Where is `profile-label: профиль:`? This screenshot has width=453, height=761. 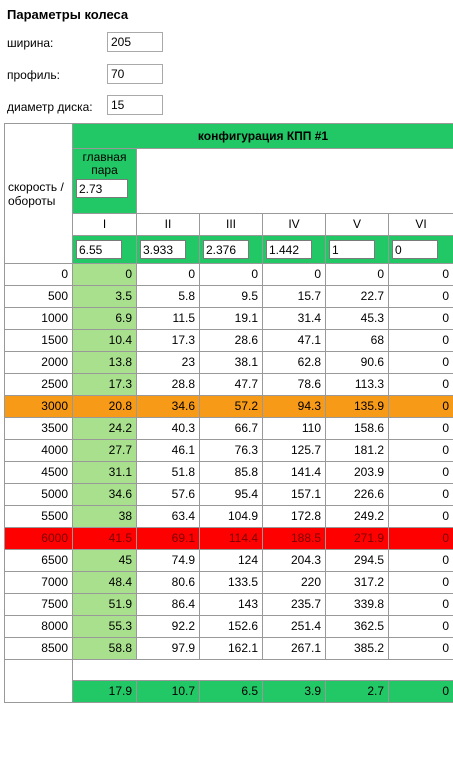 profile-label: профиль: is located at coordinates (34, 75).